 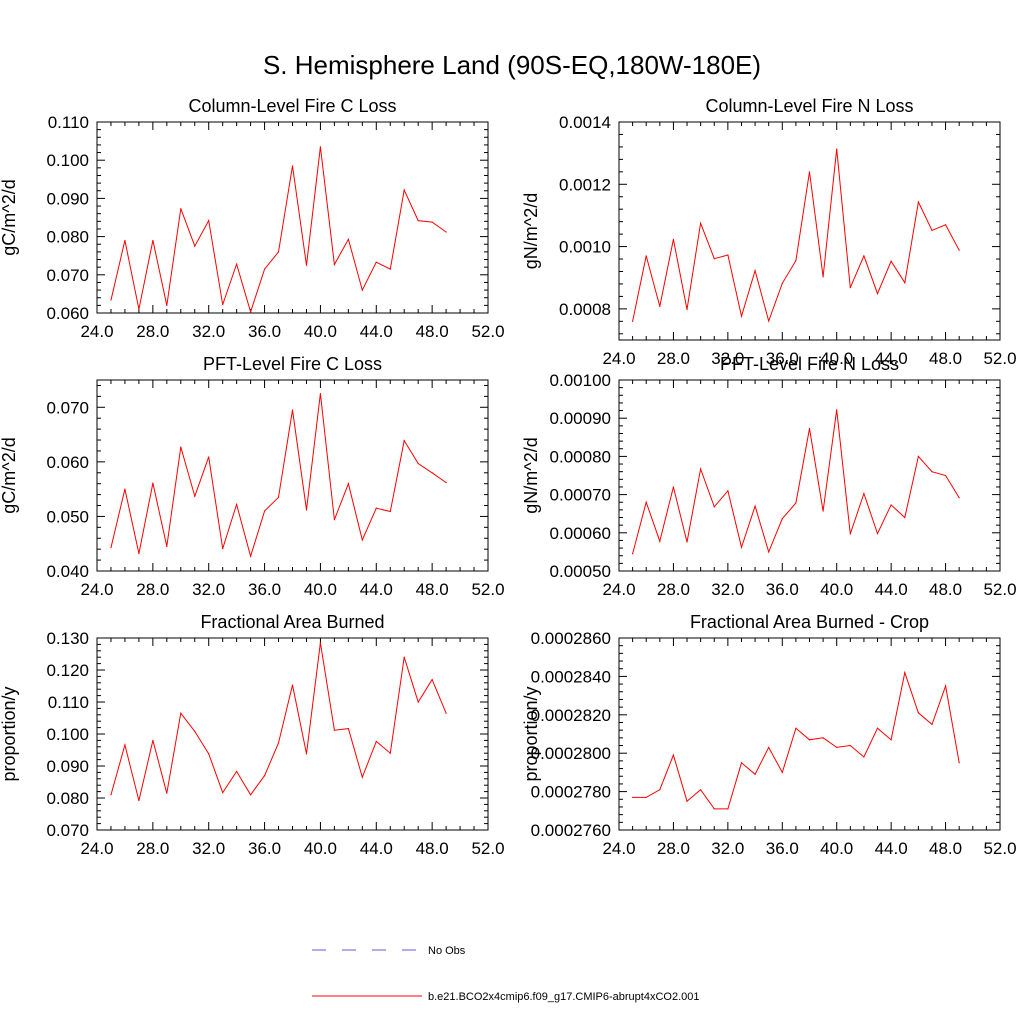 I want to click on y-tick-label: 0.00080, so click(x=580, y=456).